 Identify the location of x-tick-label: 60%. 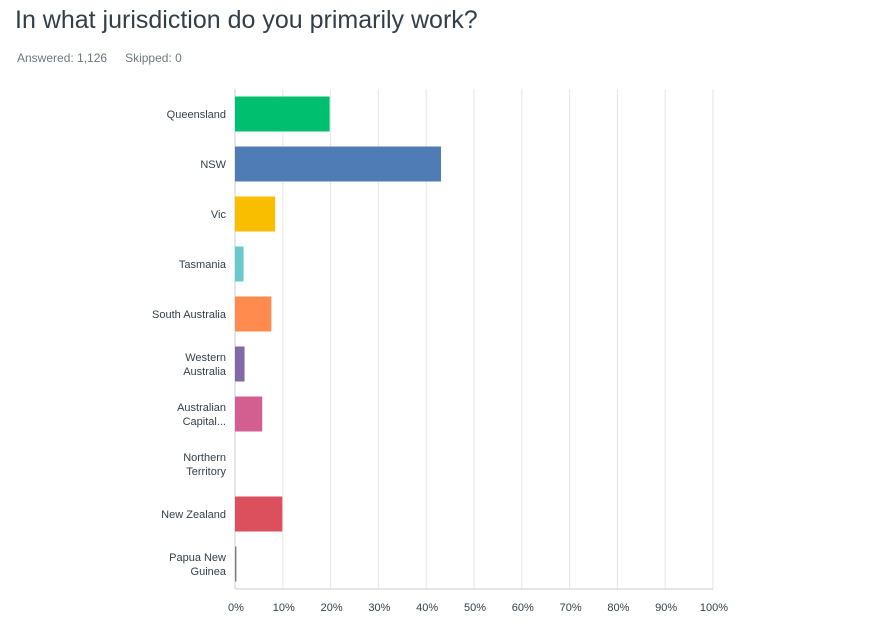
(523, 608).